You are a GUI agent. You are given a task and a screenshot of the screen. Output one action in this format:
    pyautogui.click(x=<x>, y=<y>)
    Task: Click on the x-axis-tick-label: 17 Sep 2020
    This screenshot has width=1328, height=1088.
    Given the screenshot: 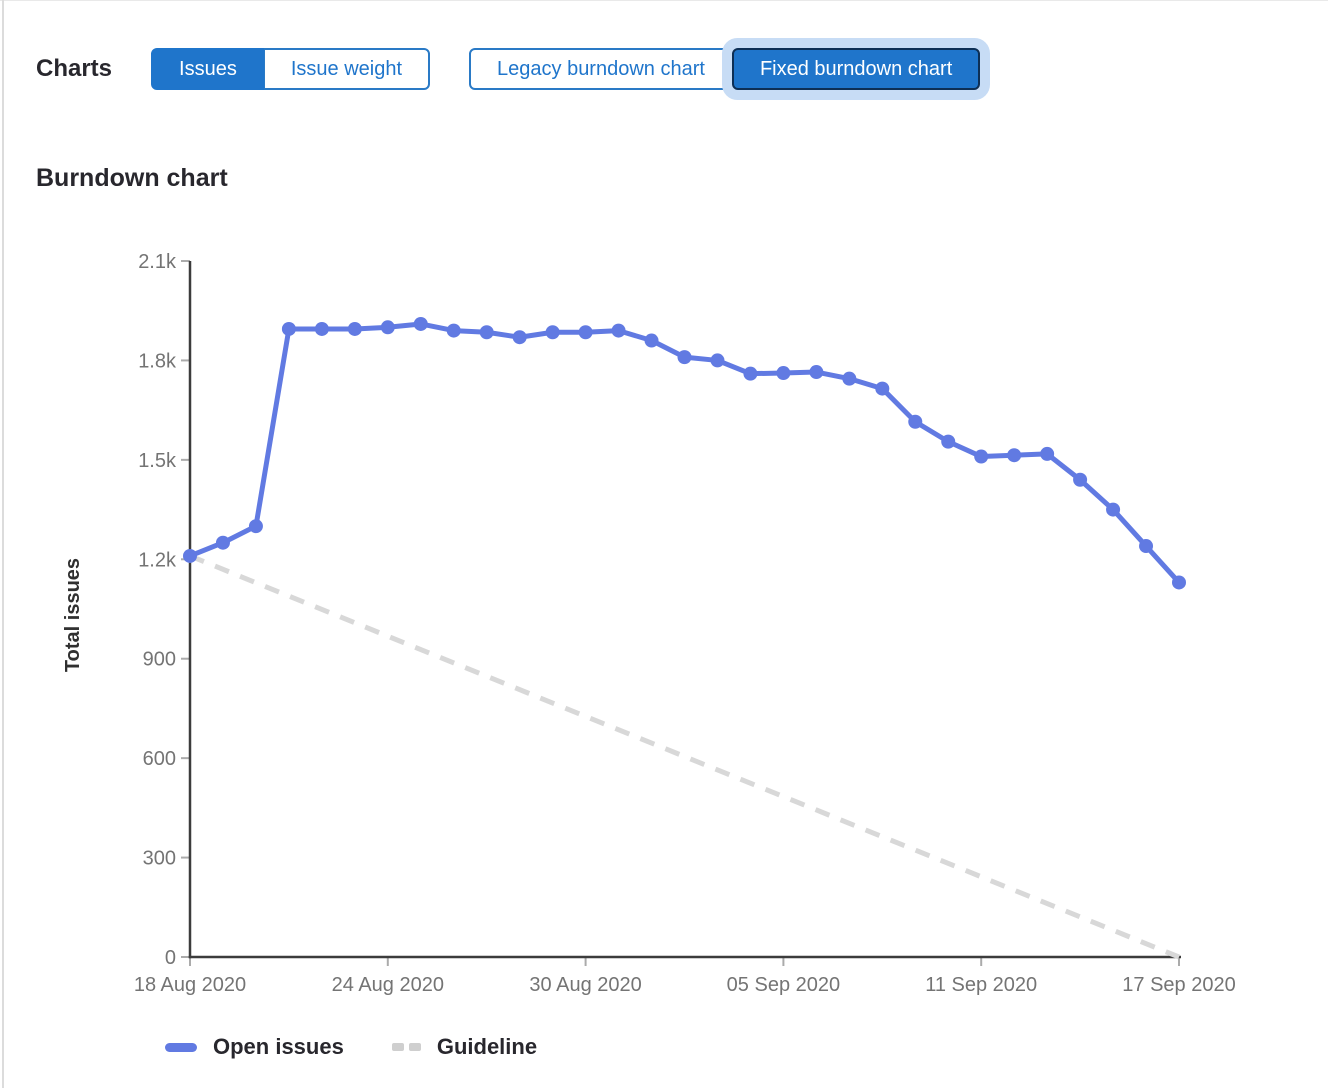 What is the action you would take?
    pyautogui.click(x=1178, y=985)
    